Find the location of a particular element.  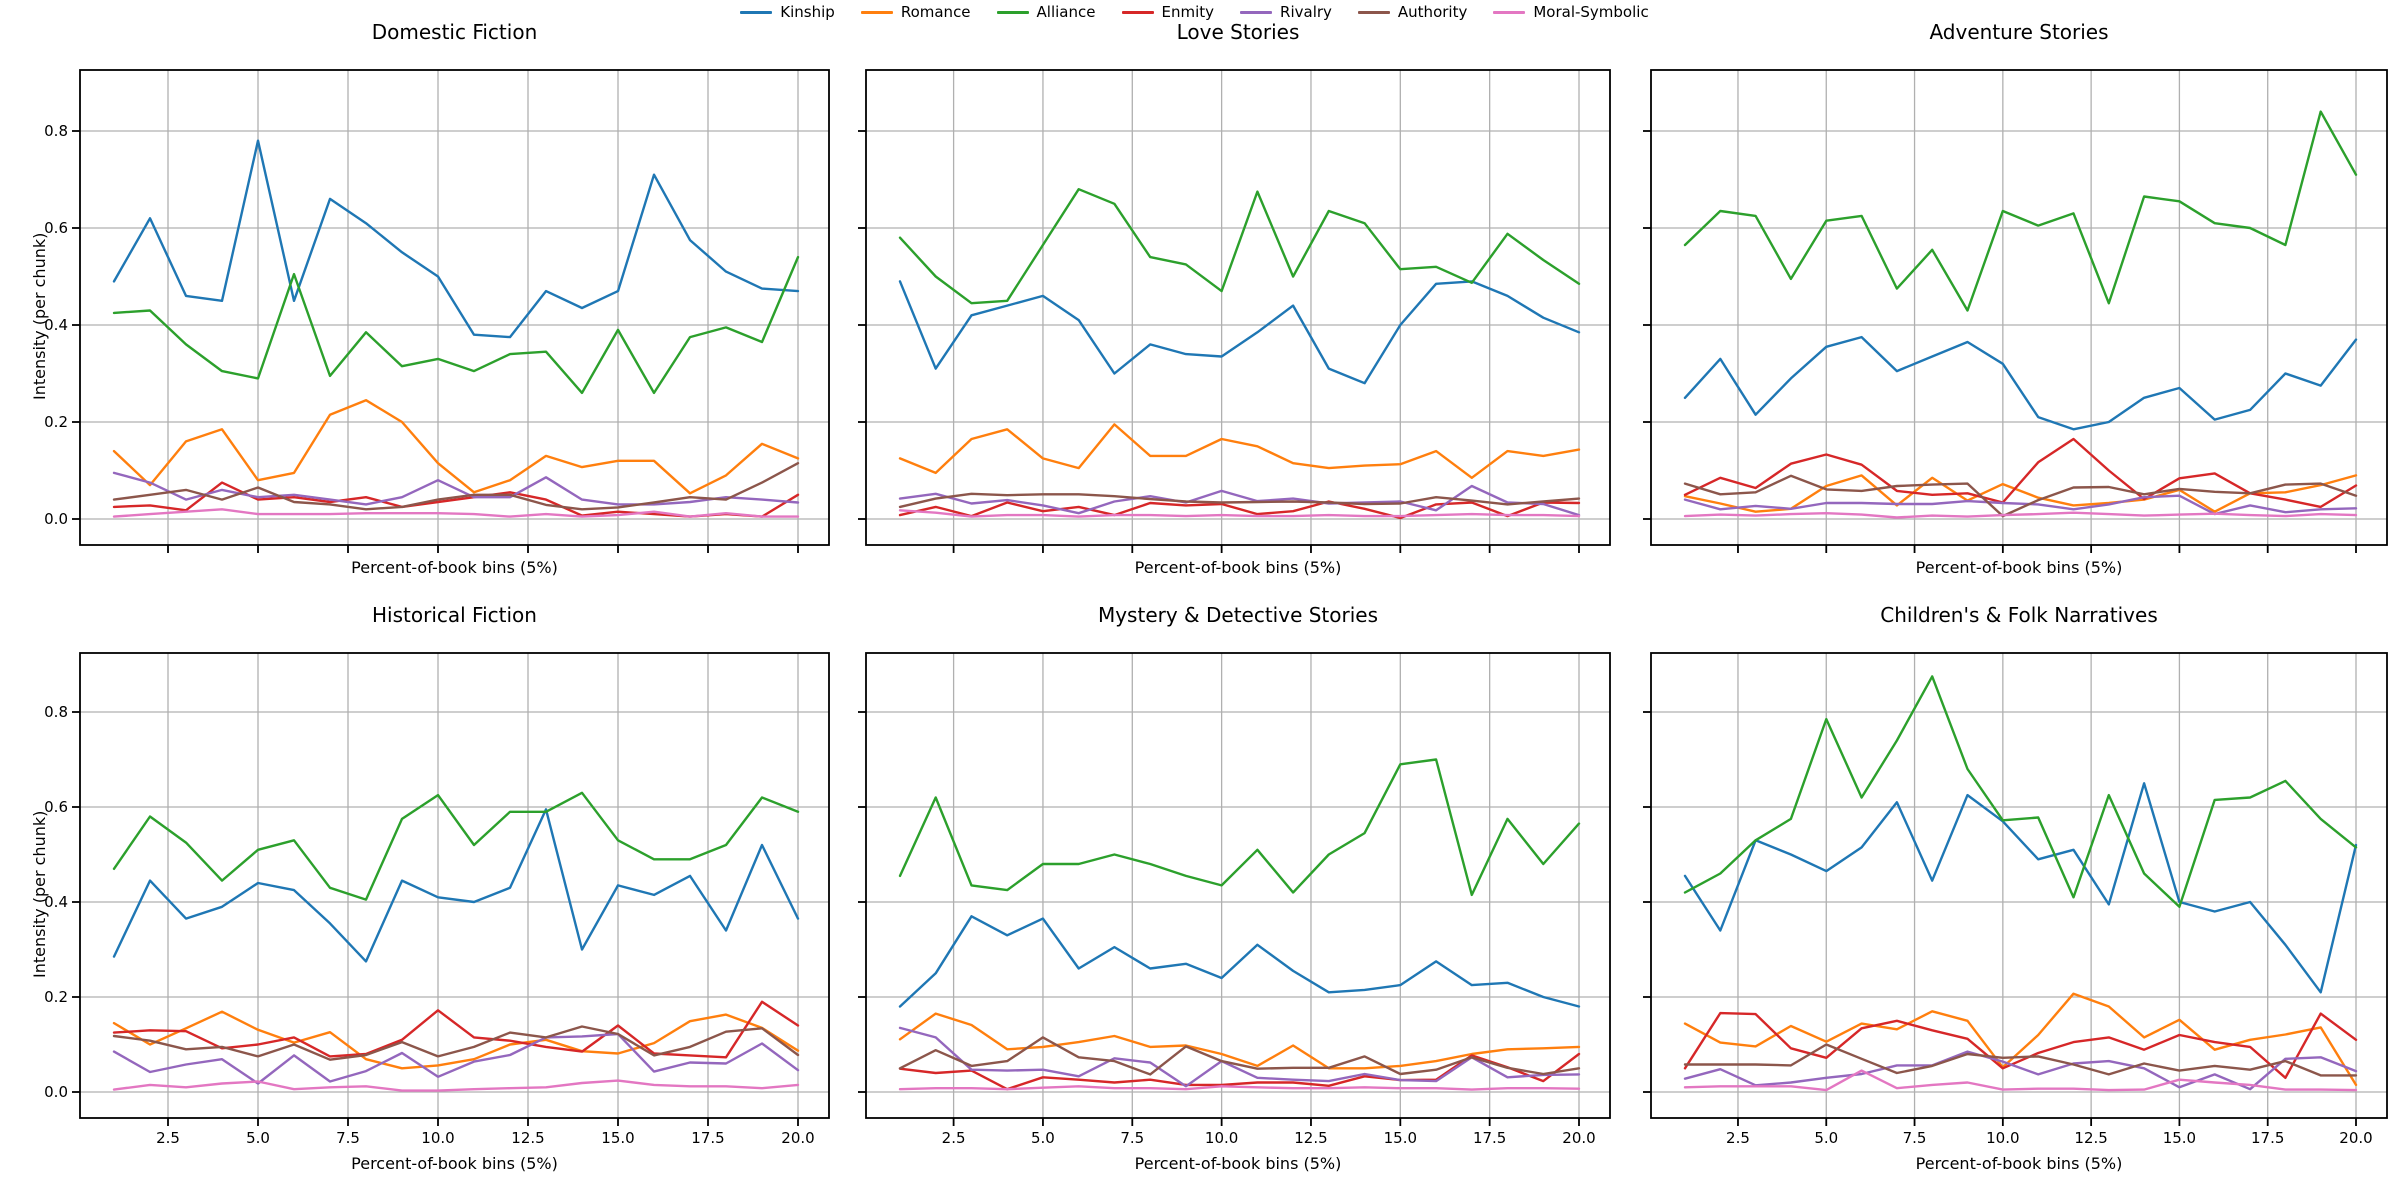

panel-title-domestic-fiction: Domestic Fiction is located at coordinates (454, 32).